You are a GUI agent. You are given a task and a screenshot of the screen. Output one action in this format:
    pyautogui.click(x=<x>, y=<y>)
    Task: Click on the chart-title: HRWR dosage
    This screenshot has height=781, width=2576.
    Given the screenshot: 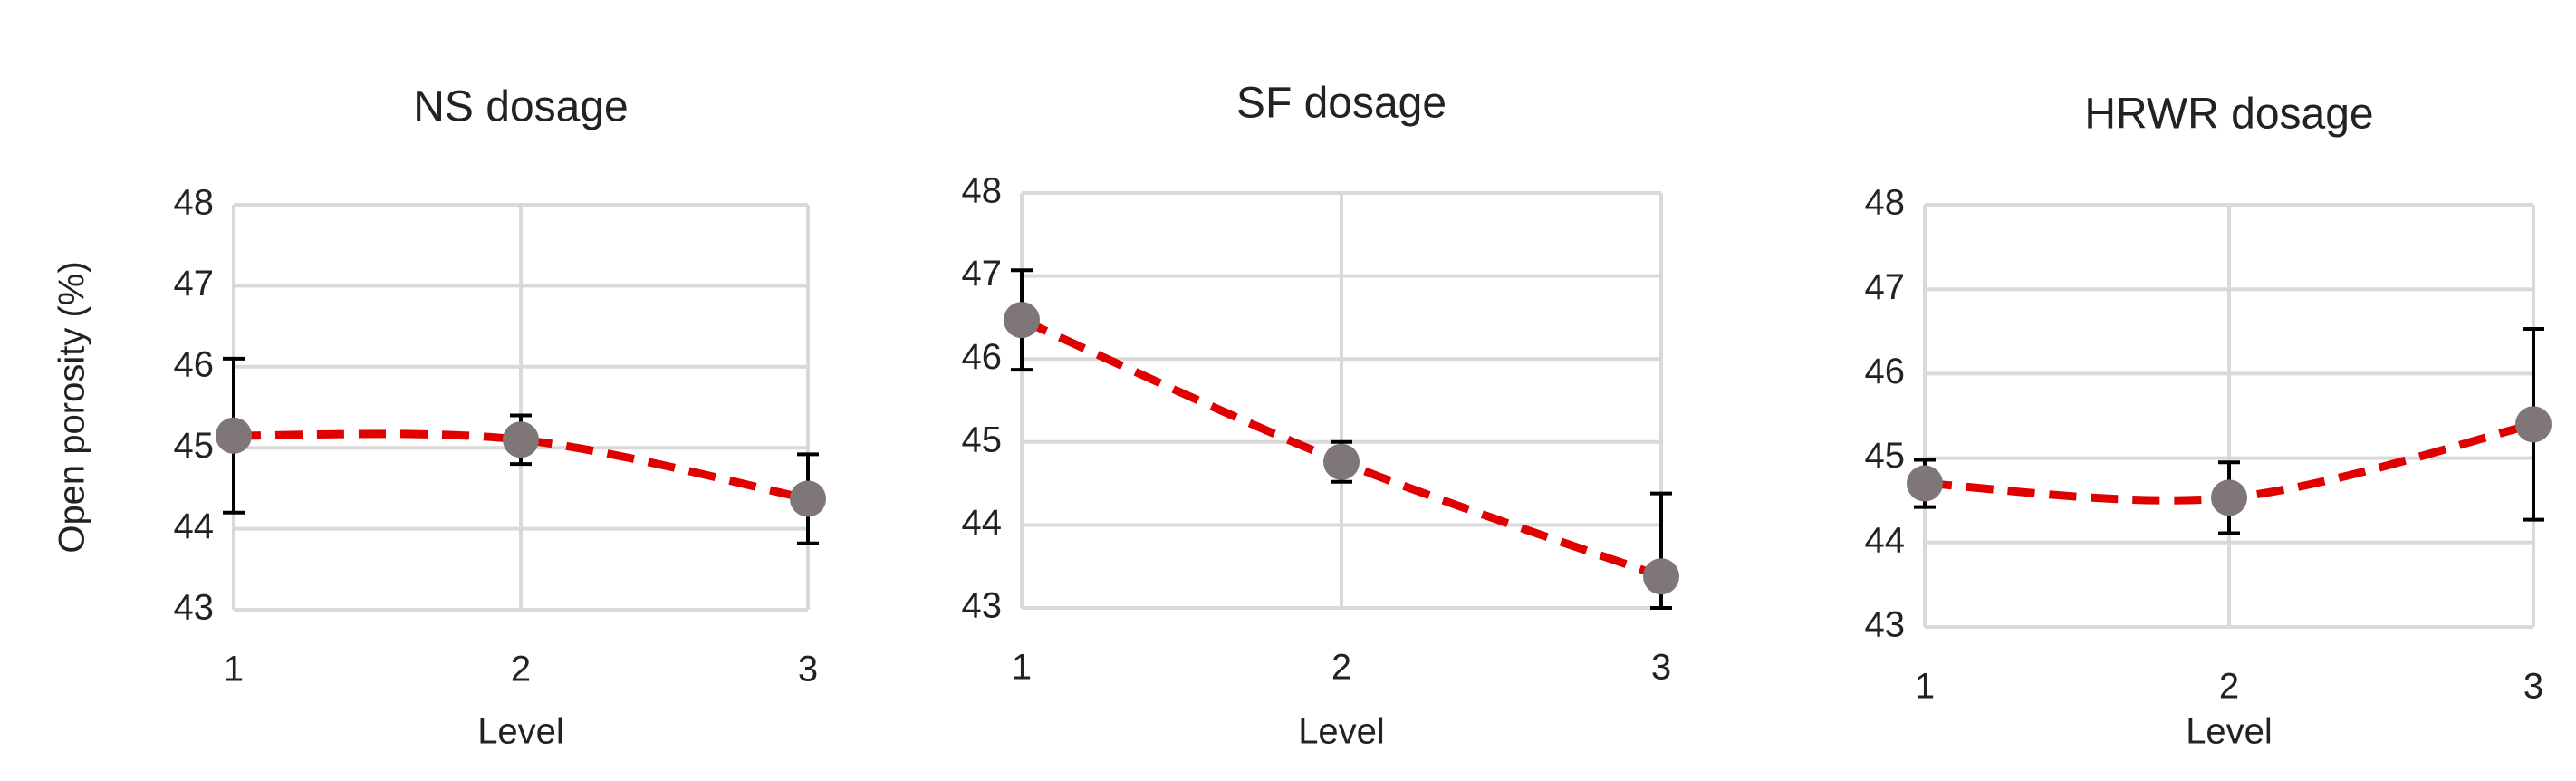 What is the action you would take?
    pyautogui.click(x=2228, y=115)
    